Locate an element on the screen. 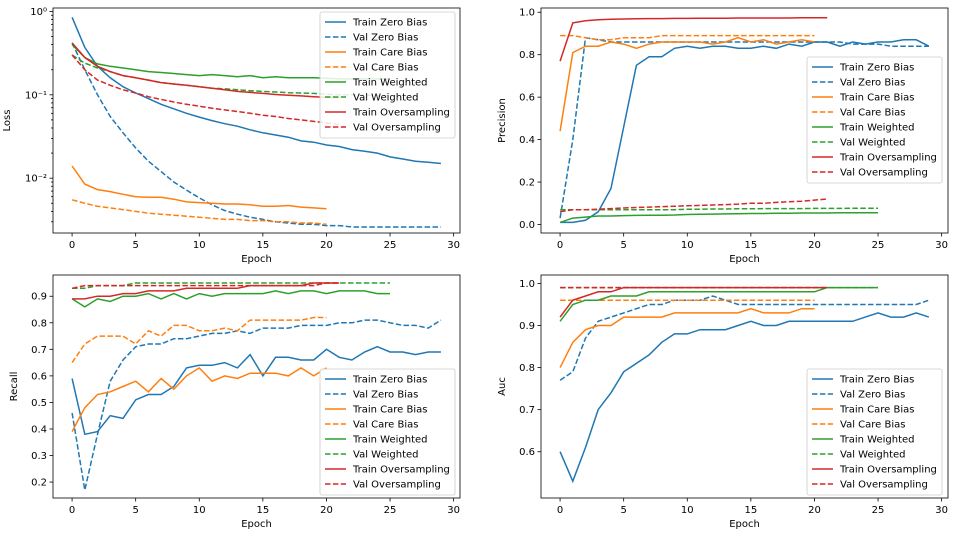 The width and height of the screenshot is (953, 536). series-line-train-oversampling is located at coordinates (693, 39).